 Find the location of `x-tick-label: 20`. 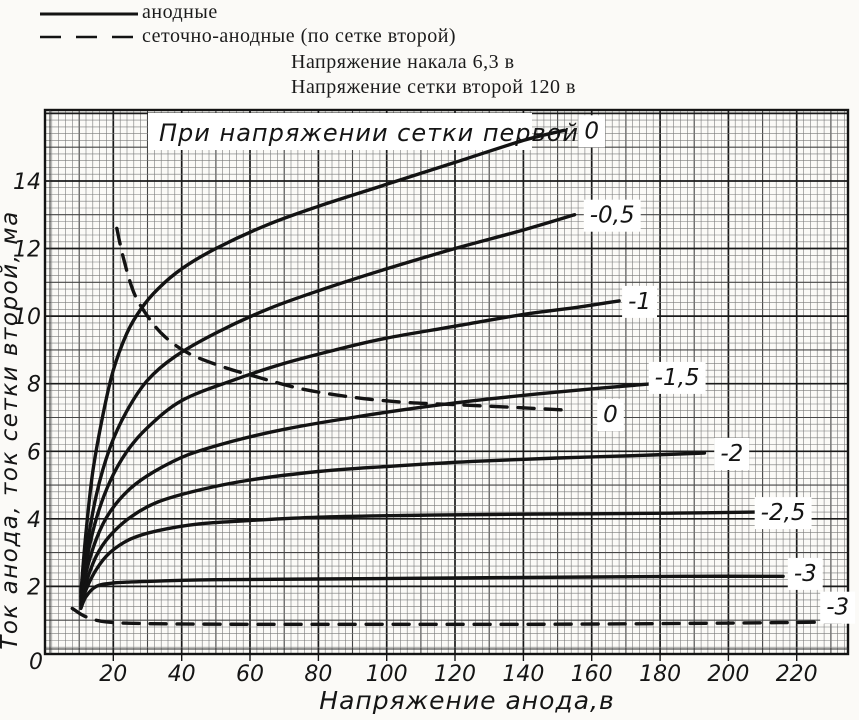

x-tick-label: 20 is located at coordinates (113, 674).